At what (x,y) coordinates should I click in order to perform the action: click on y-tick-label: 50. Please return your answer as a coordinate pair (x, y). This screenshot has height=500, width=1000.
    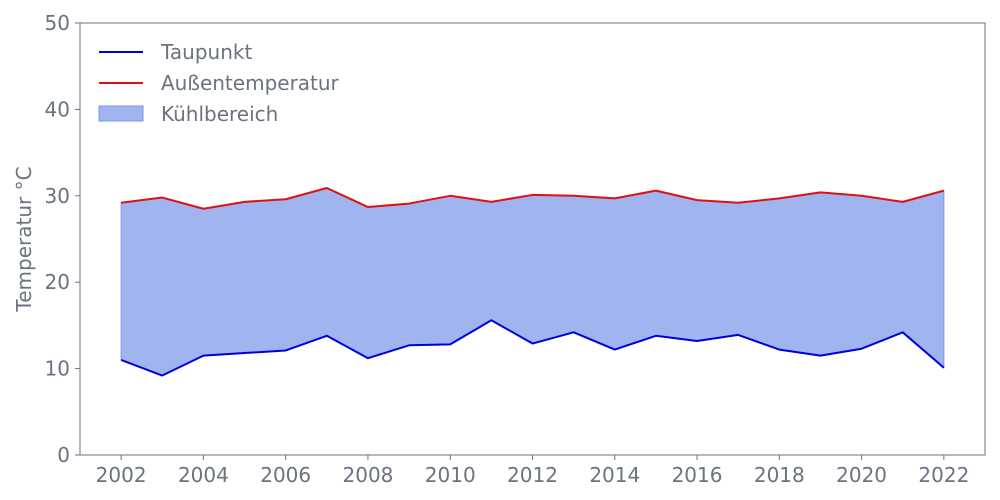
    Looking at the image, I should click on (57, 23).